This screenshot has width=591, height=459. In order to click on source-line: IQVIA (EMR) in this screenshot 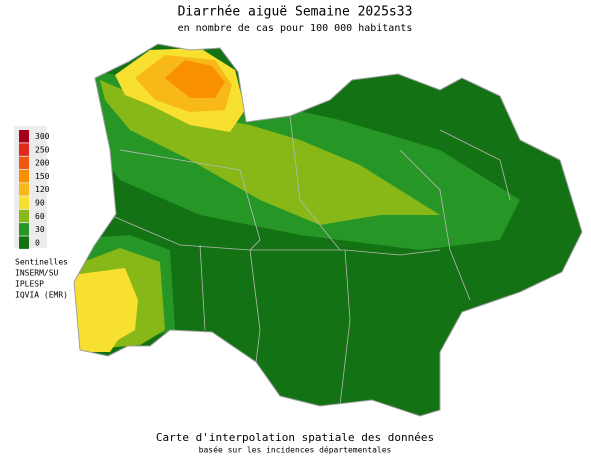, I will do `click(41, 295)`.